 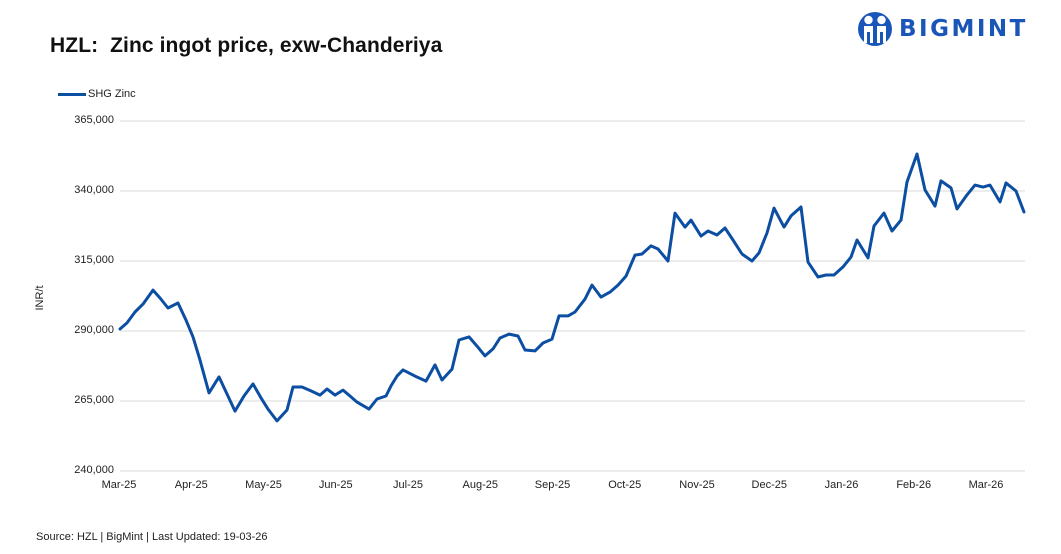 I want to click on x-tick-label: Nov-25, so click(x=697, y=485).